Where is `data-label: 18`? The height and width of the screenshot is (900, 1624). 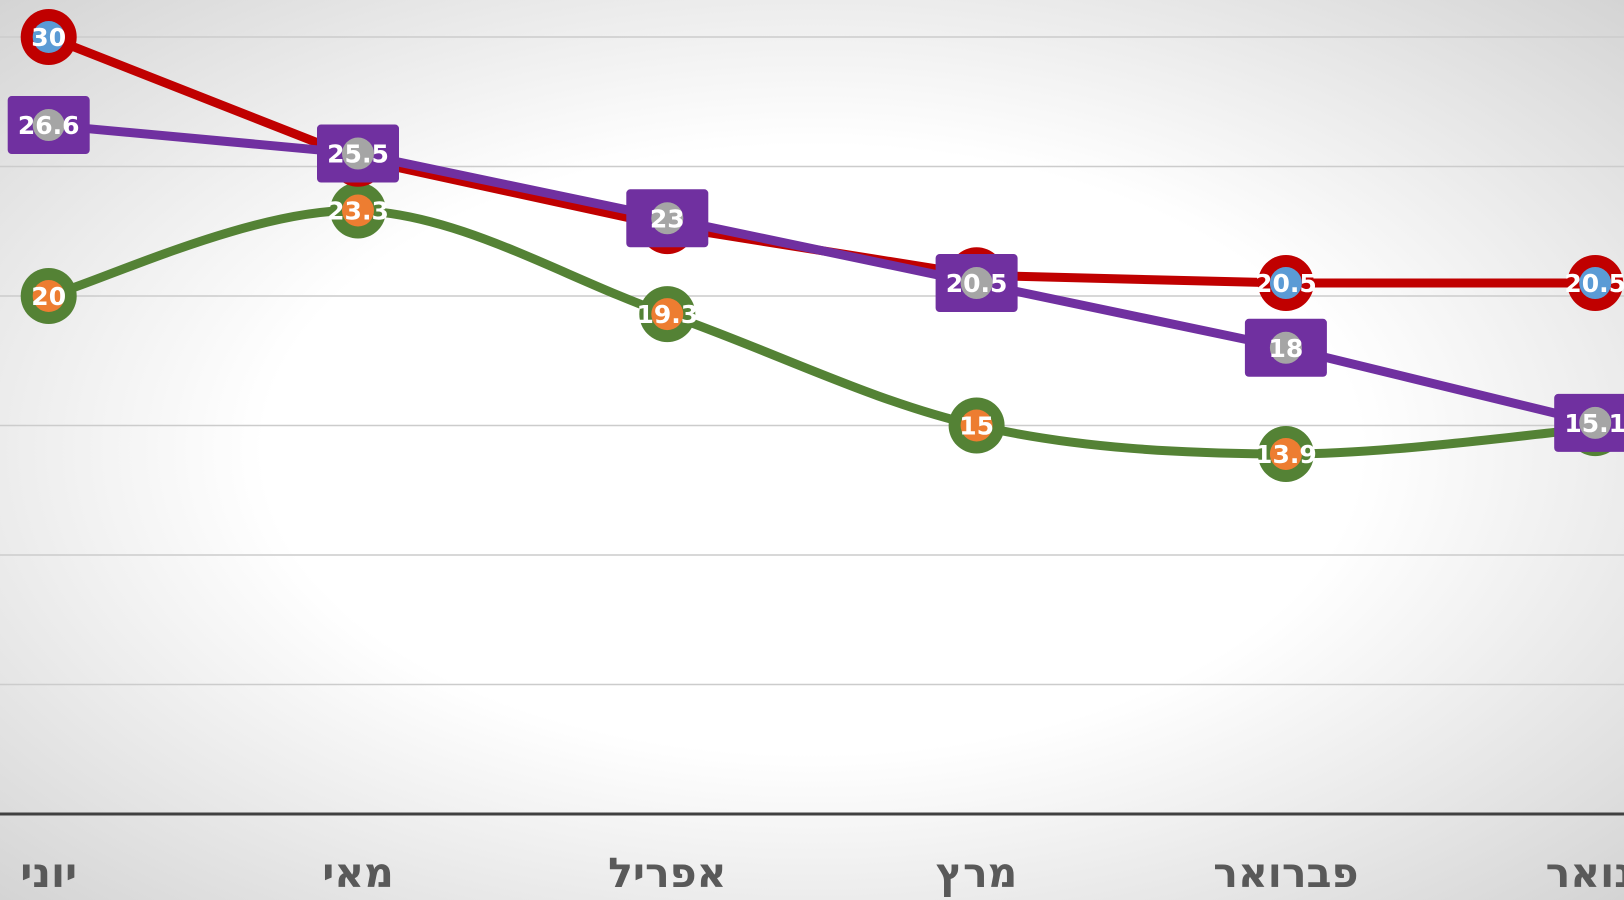
data-label: 18 is located at coordinates (1286, 348).